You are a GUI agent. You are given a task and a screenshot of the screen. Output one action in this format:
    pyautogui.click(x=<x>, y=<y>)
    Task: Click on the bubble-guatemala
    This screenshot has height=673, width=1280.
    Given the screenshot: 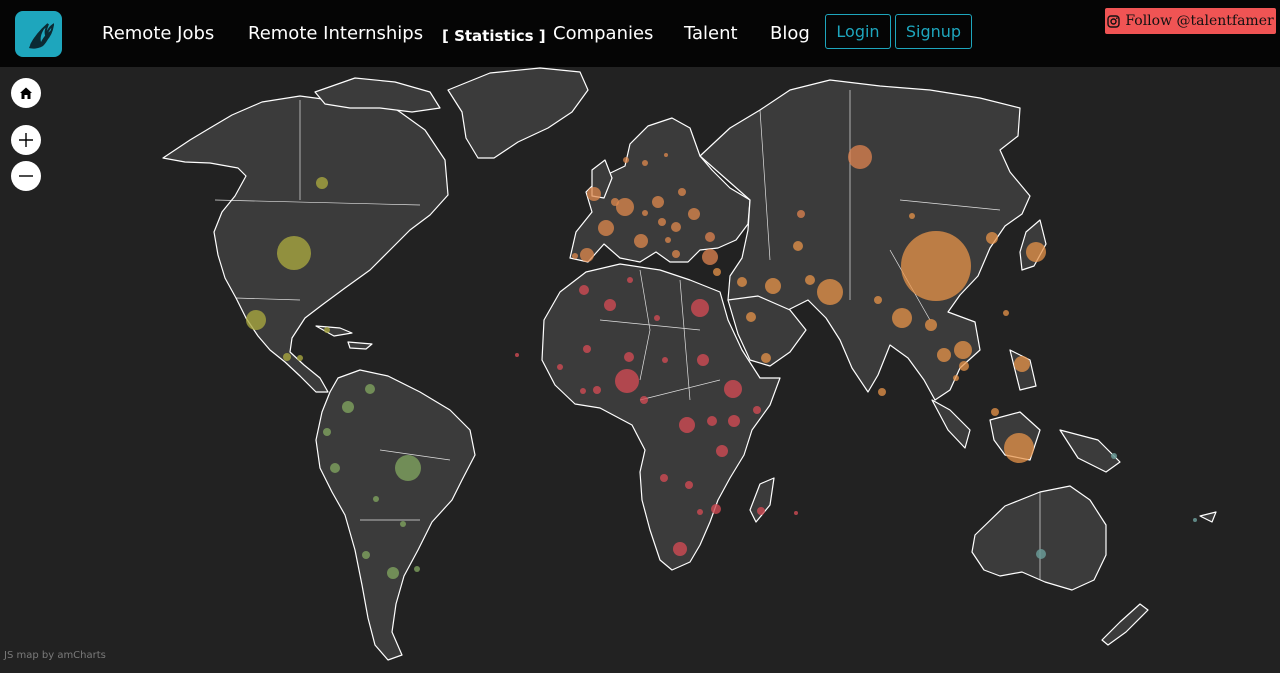 What is the action you would take?
    pyautogui.click(x=287, y=357)
    